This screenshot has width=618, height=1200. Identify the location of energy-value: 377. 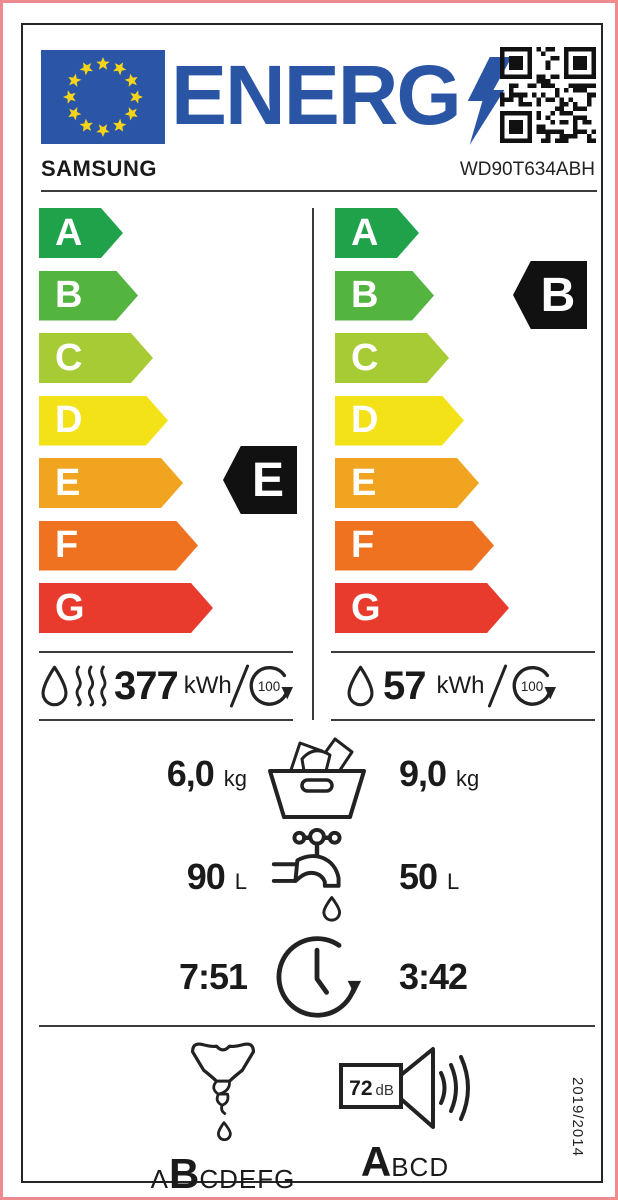
(146, 685).